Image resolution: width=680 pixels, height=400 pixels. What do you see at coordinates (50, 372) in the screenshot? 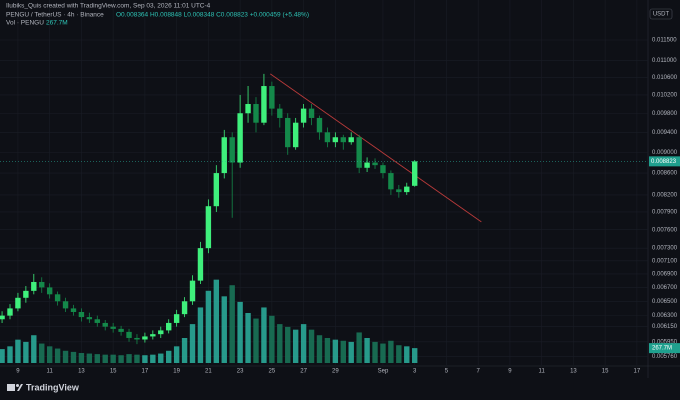
I see `x-tick-label: 11` at bounding box center [50, 372].